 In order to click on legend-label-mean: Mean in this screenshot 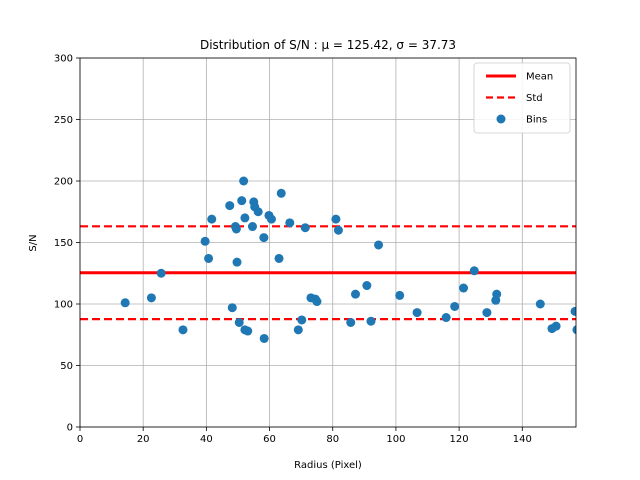, I will do `click(539, 77)`.